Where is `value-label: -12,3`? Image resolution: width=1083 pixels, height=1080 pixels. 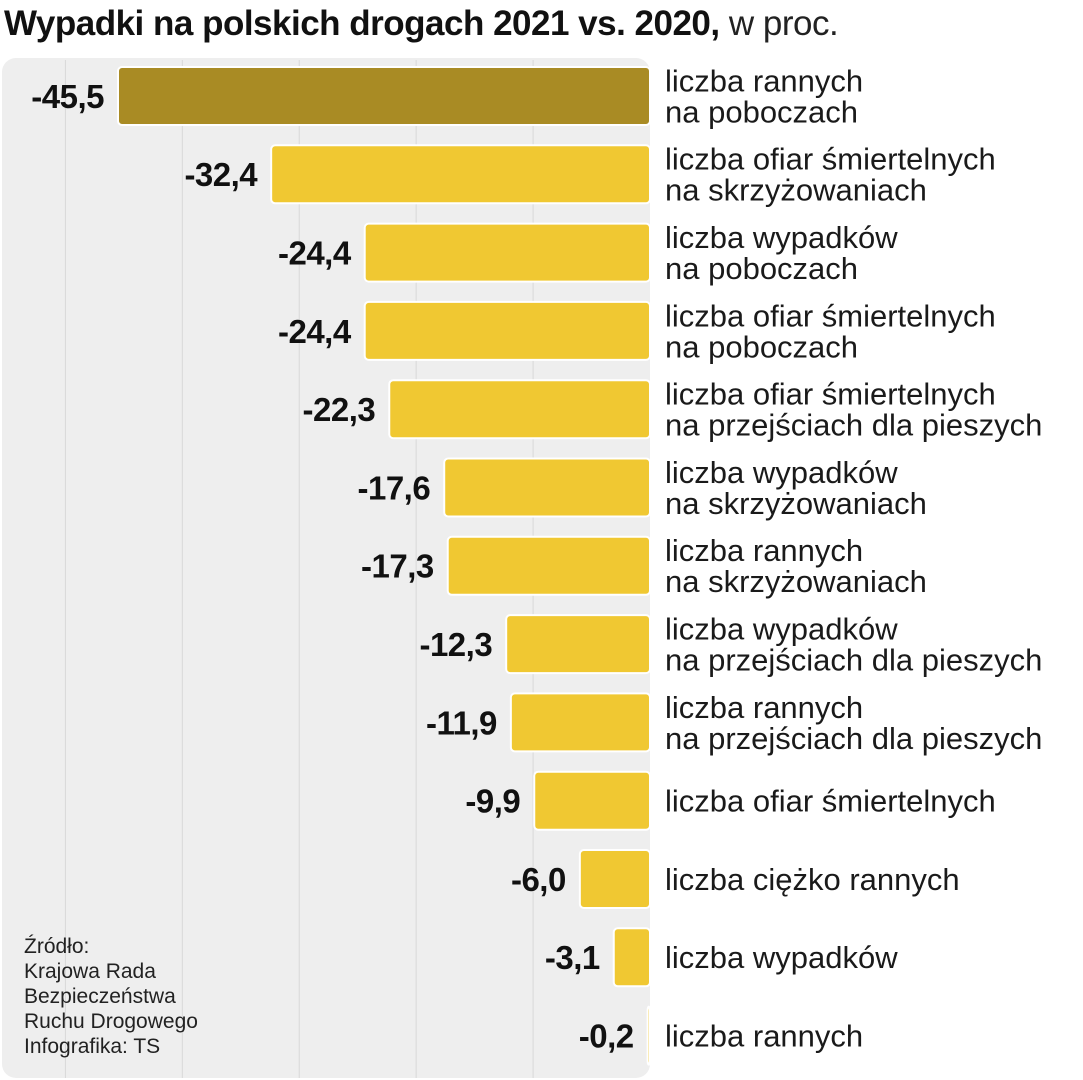 value-label: -12,3 is located at coordinates (455, 644).